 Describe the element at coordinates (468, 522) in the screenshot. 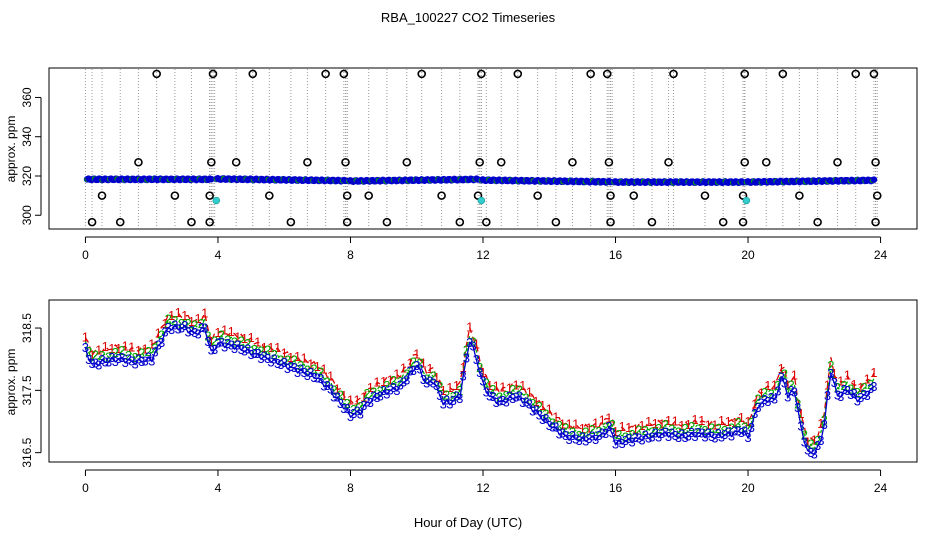

I see `x-axis-label: Hour of Day (UTC)` at that location.